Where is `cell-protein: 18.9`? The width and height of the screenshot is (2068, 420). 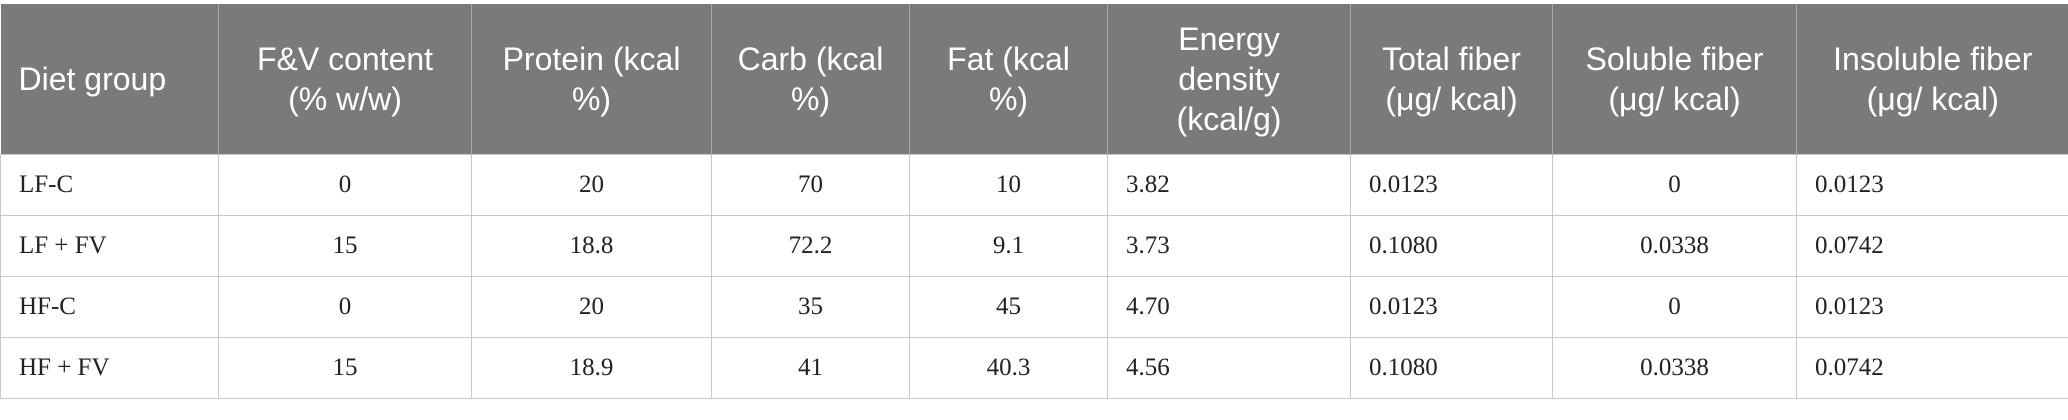
cell-protein: 18.9 is located at coordinates (591, 367).